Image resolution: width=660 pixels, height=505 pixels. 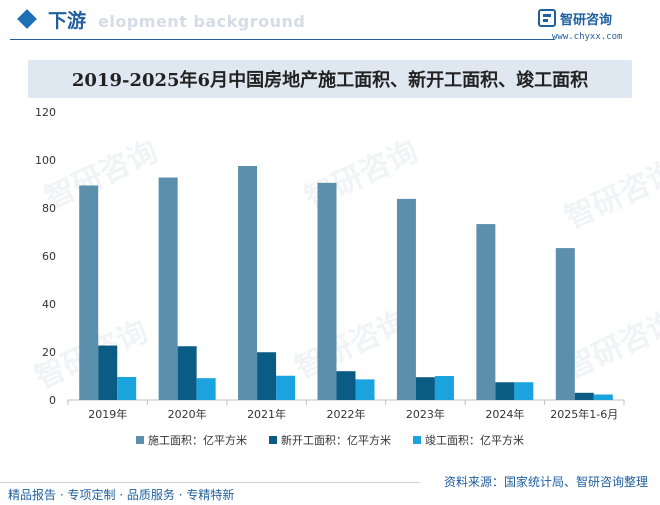 I want to click on x-tick-label: 2024年, so click(x=504, y=414).